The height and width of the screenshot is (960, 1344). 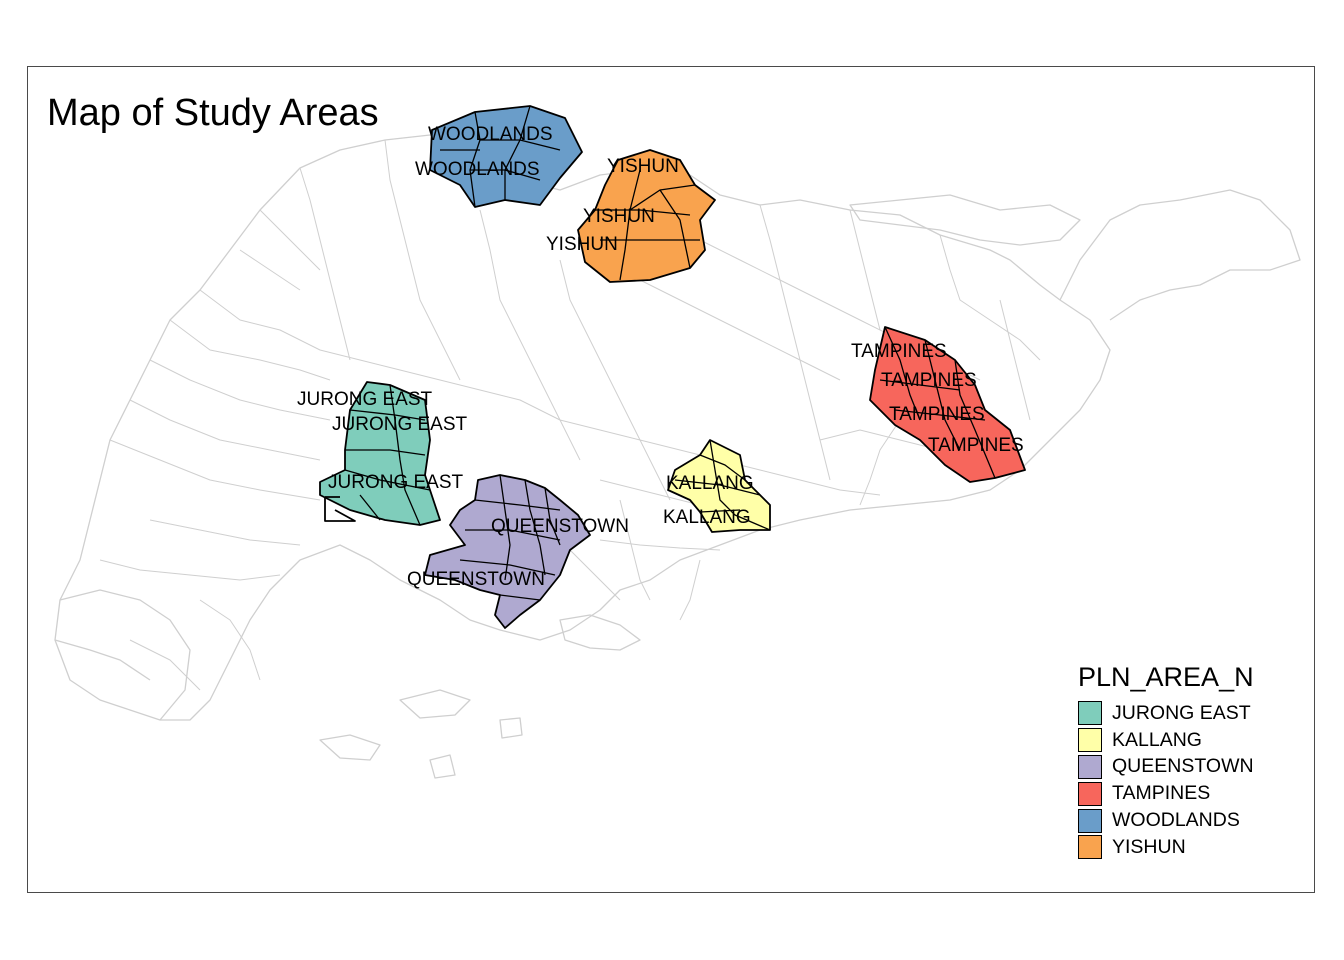 I want to click on area-kallang, so click(x=719, y=486).